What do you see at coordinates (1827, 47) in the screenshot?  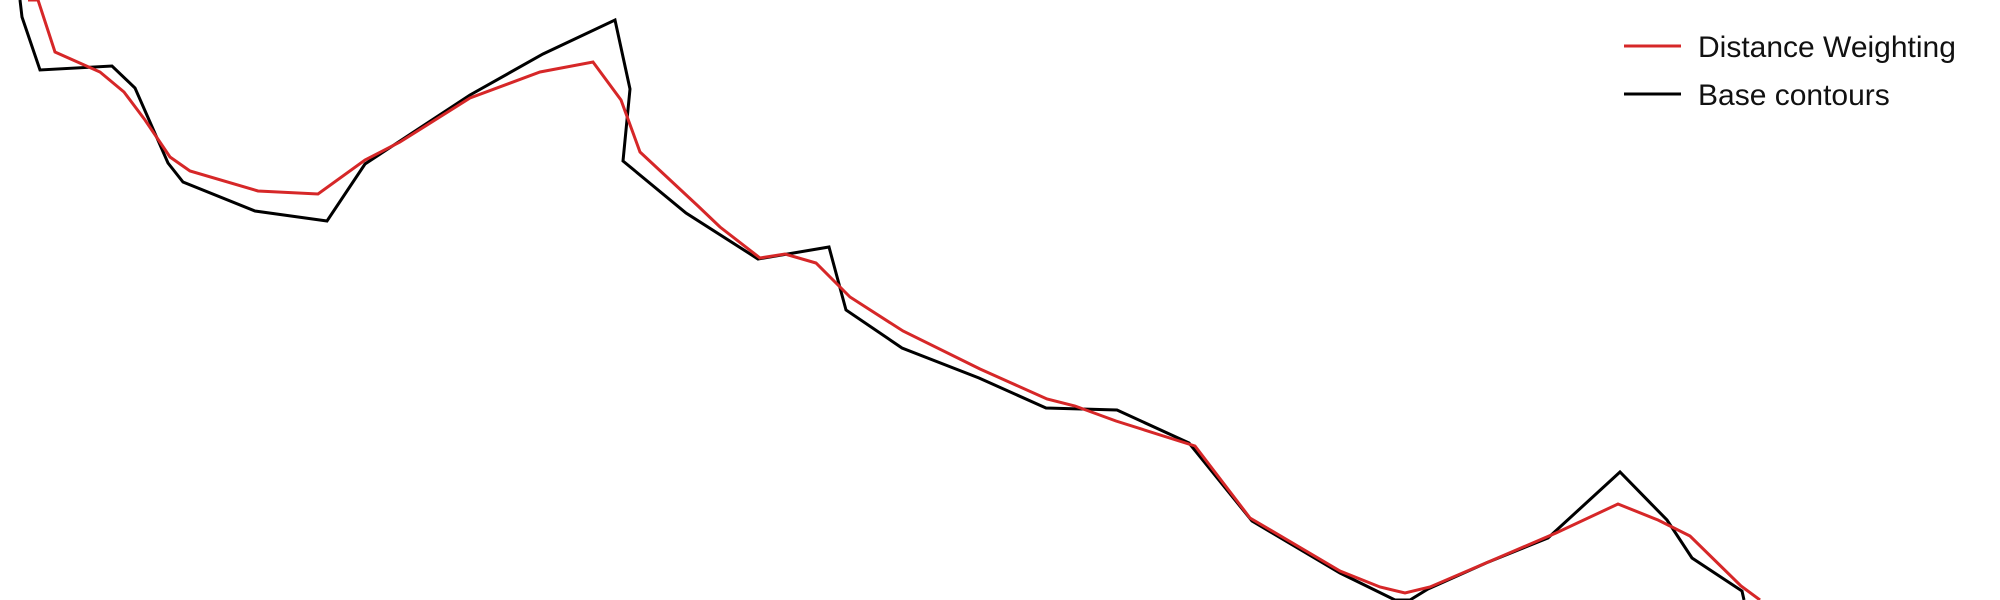 I see `legend-label-distance-weighting: Distance Weighting` at bounding box center [1827, 47].